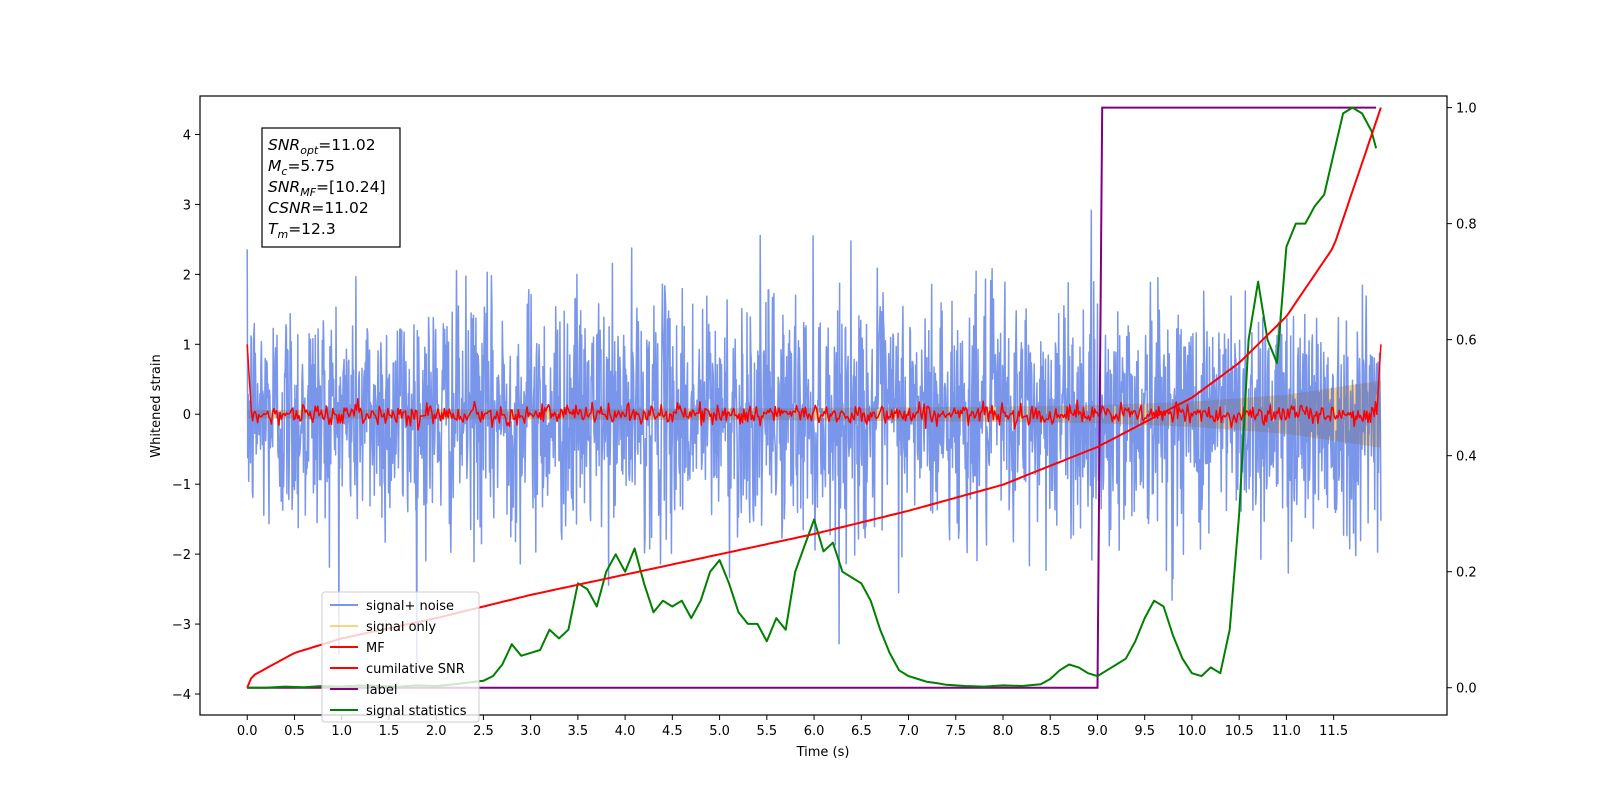 The image size is (1600, 800). I want to click on legend-label: signal statistics, so click(416, 711).